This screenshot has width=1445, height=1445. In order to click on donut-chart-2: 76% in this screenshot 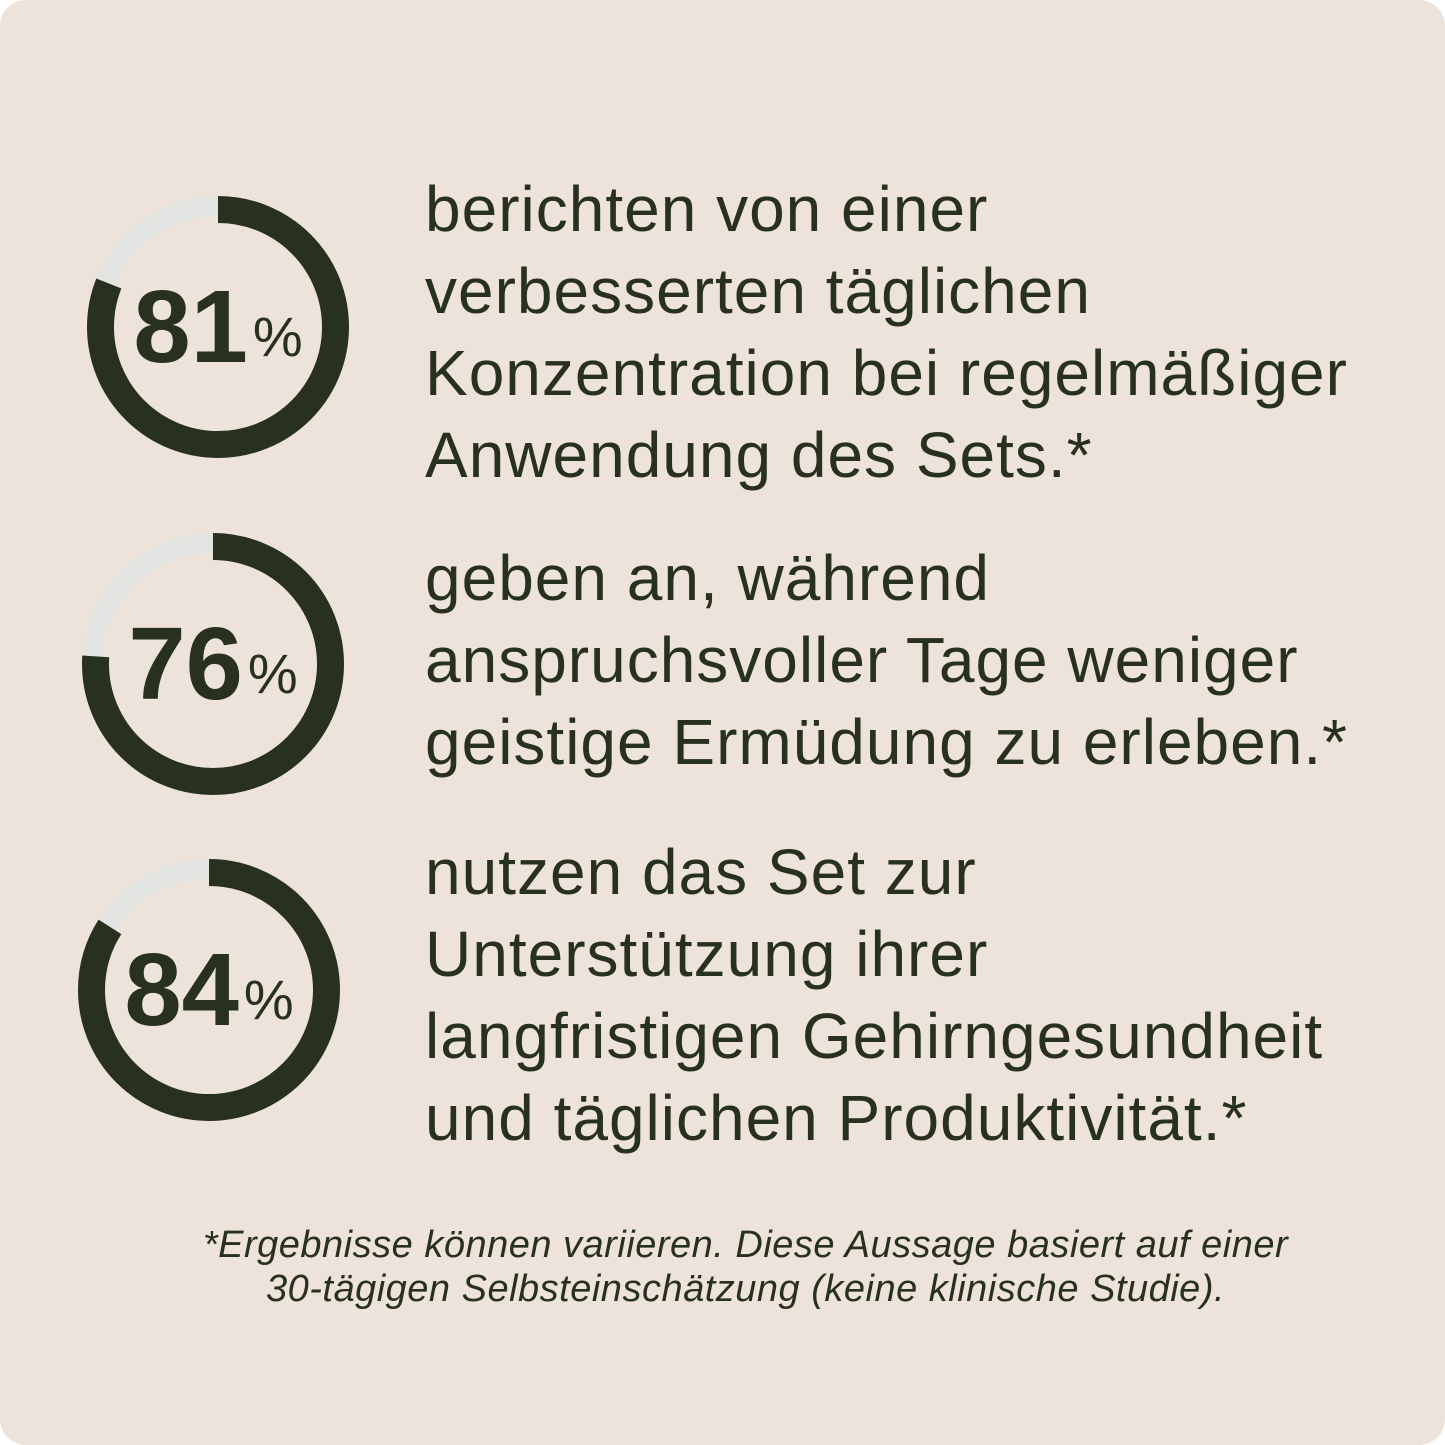, I will do `click(213, 664)`.